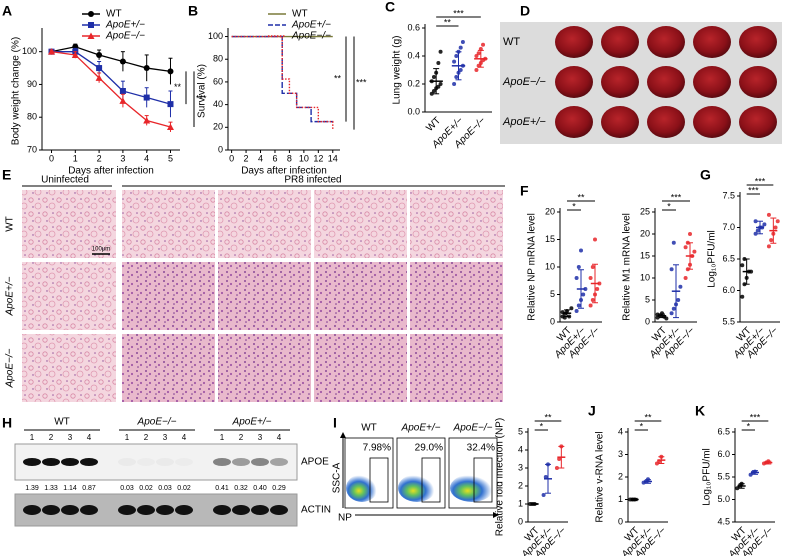 Image resolution: width=785 pixels, height=556 pixels. I want to click on x-tick-label: 2, so click(246, 158).